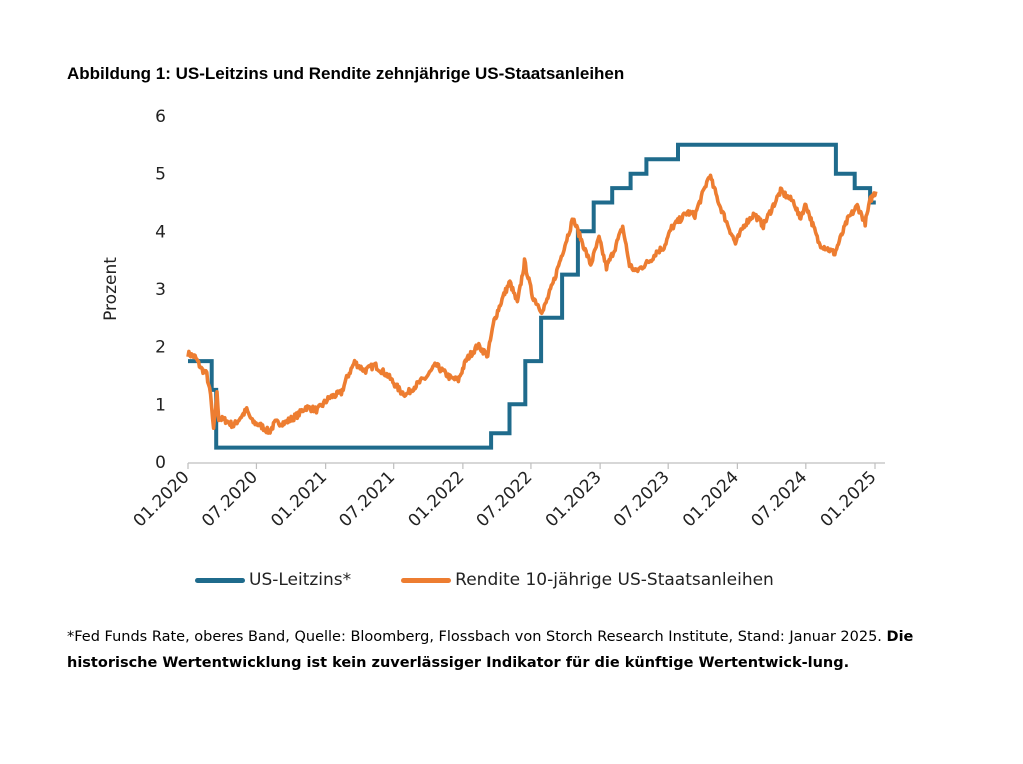  What do you see at coordinates (160, 463) in the screenshot?
I see `y-tick-label: 0` at bounding box center [160, 463].